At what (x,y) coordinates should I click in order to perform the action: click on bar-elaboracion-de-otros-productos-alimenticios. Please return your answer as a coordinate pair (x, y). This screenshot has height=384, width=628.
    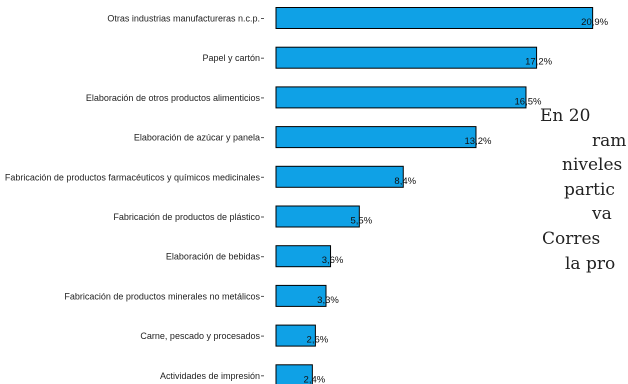
    Looking at the image, I should click on (401, 97).